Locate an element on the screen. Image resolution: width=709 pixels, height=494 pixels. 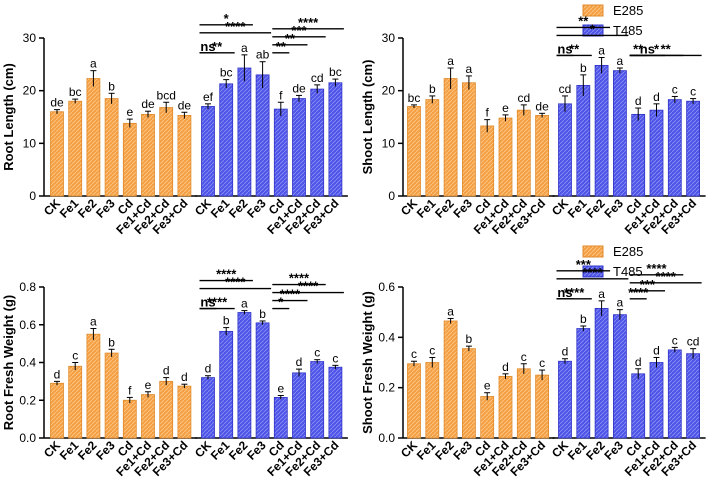
letter-e285-cd: e is located at coordinates (487, 386).